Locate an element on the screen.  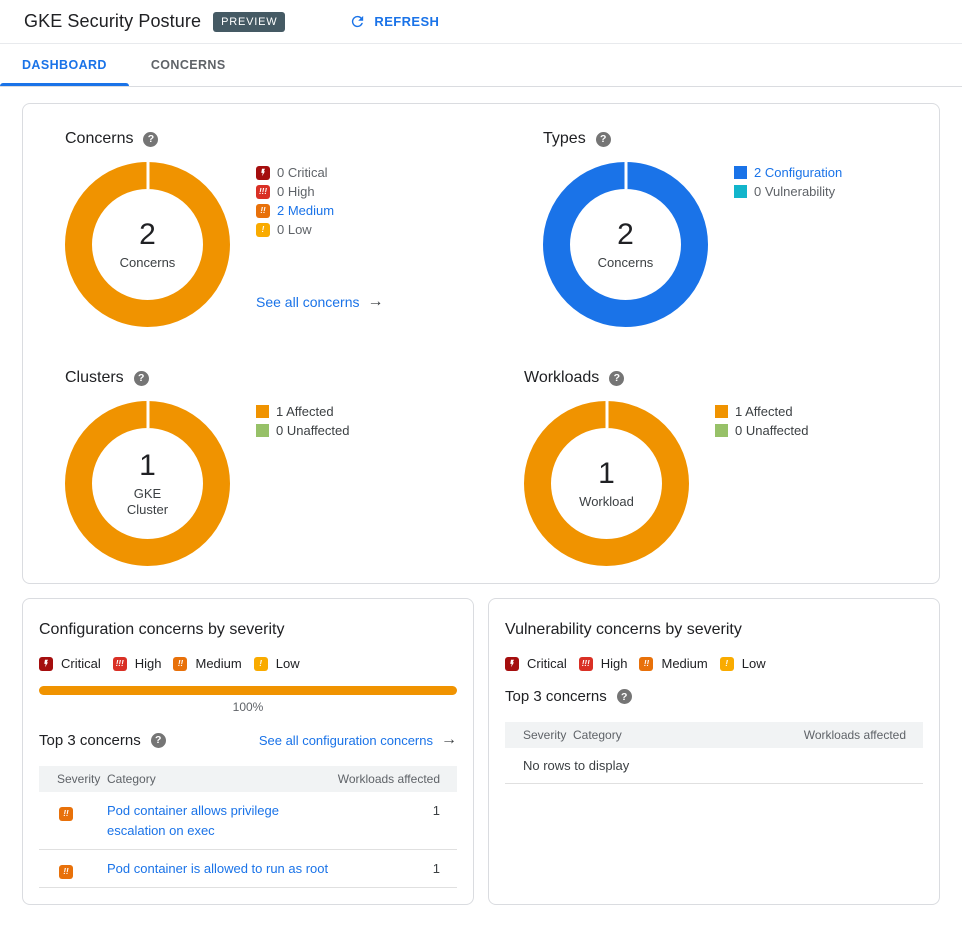
types-donut-chart: 2 Concerns is located at coordinates (625, 244).